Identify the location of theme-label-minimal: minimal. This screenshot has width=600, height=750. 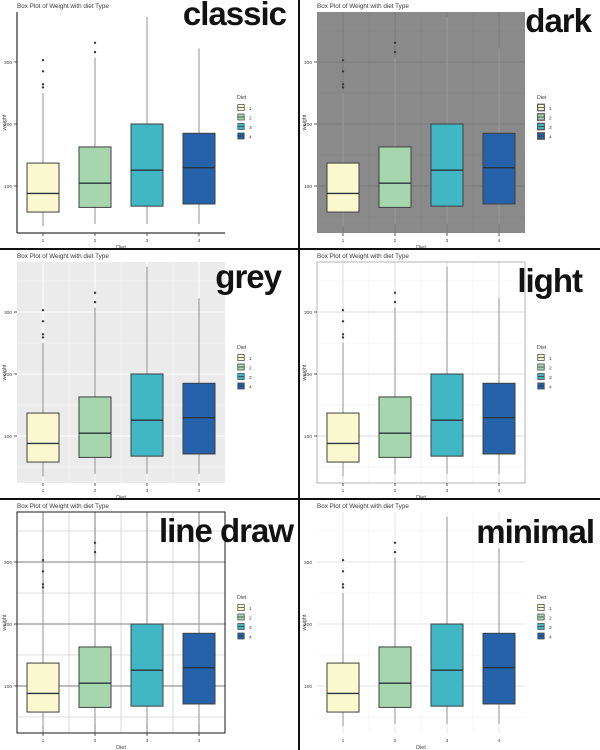
(535, 531).